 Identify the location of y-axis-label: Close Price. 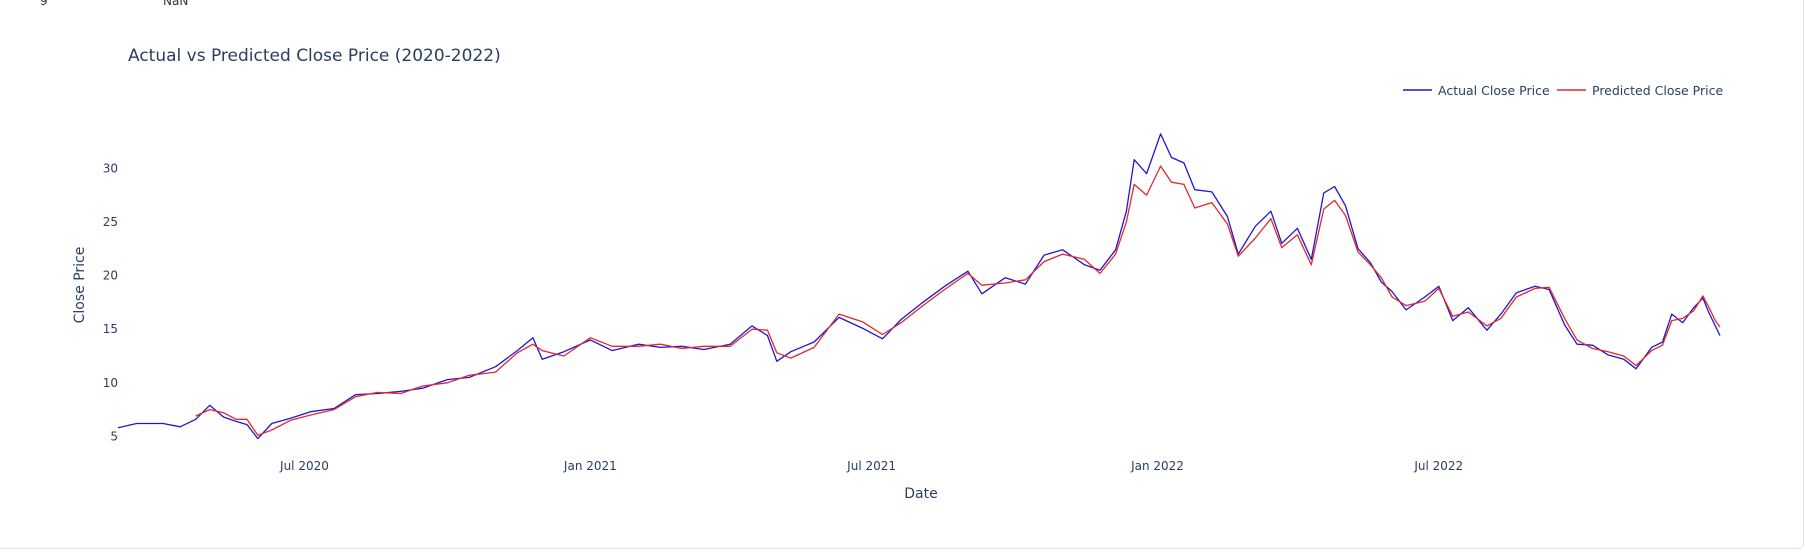
(80, 285).